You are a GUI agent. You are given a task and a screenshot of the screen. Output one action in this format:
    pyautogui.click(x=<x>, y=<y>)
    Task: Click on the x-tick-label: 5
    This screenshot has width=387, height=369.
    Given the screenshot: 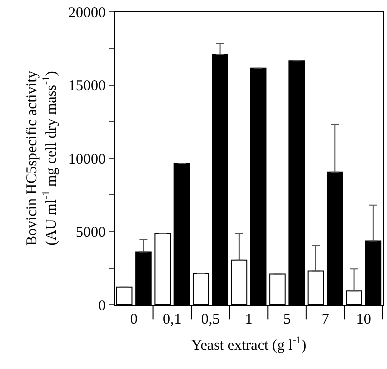 What is the action you would take?
    pyautogui.click(x=288, y=320)
    